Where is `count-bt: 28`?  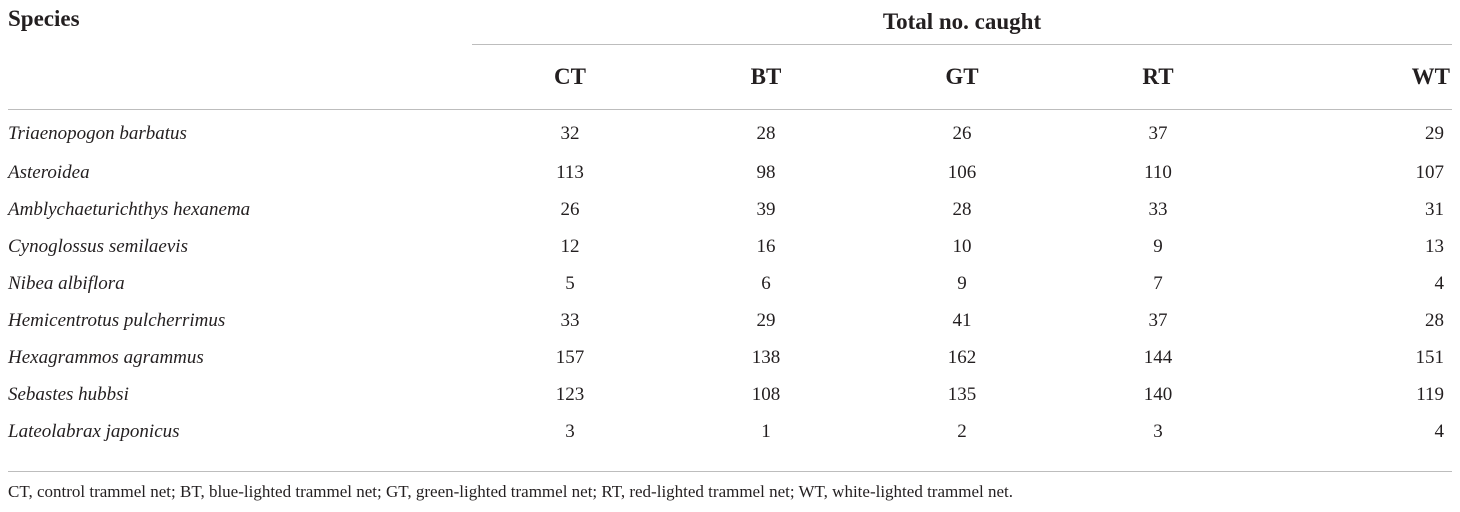
count-bt: 28 is located at coordinates (766, 133).